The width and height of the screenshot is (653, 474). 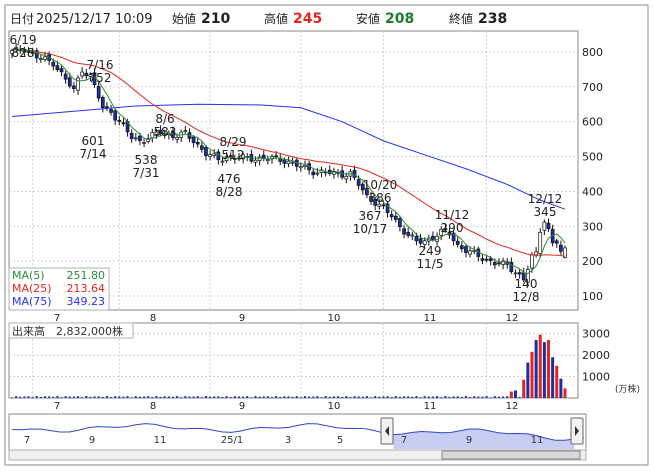 I want to click on price-tick-label: 600, so click(x=592, y=122).